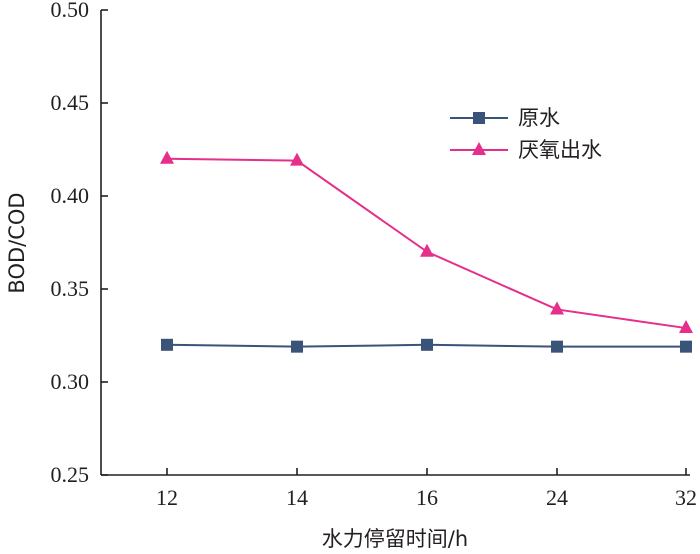  Describe the element at coordinates (560, 150) in the screenshot. I see `legend-label: 厌氧出水` at that location.